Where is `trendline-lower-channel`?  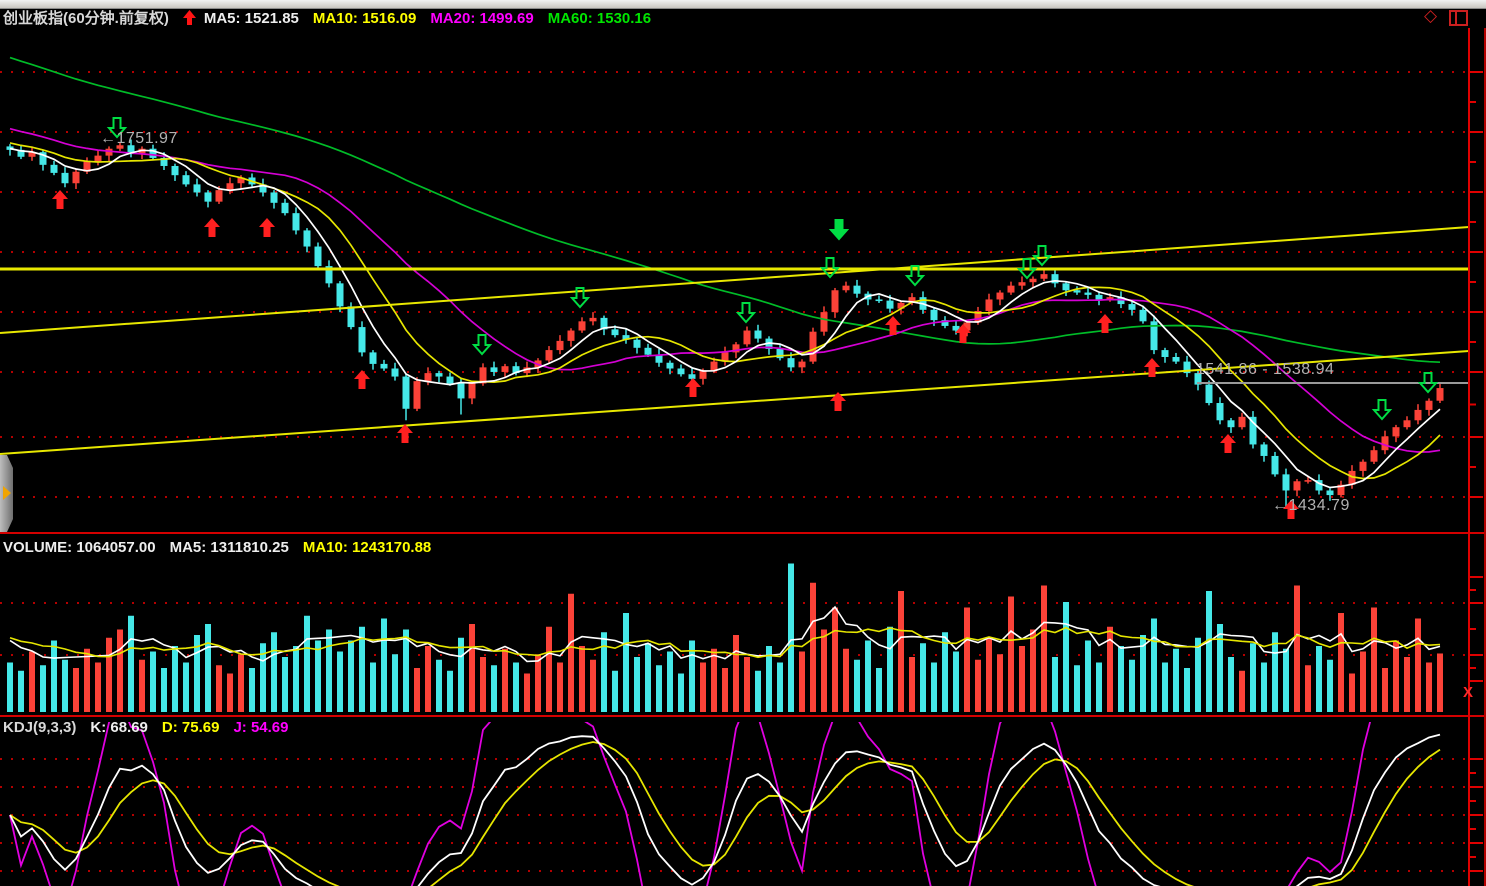 trendline-lower-channel is located at coordinates (734, 402).